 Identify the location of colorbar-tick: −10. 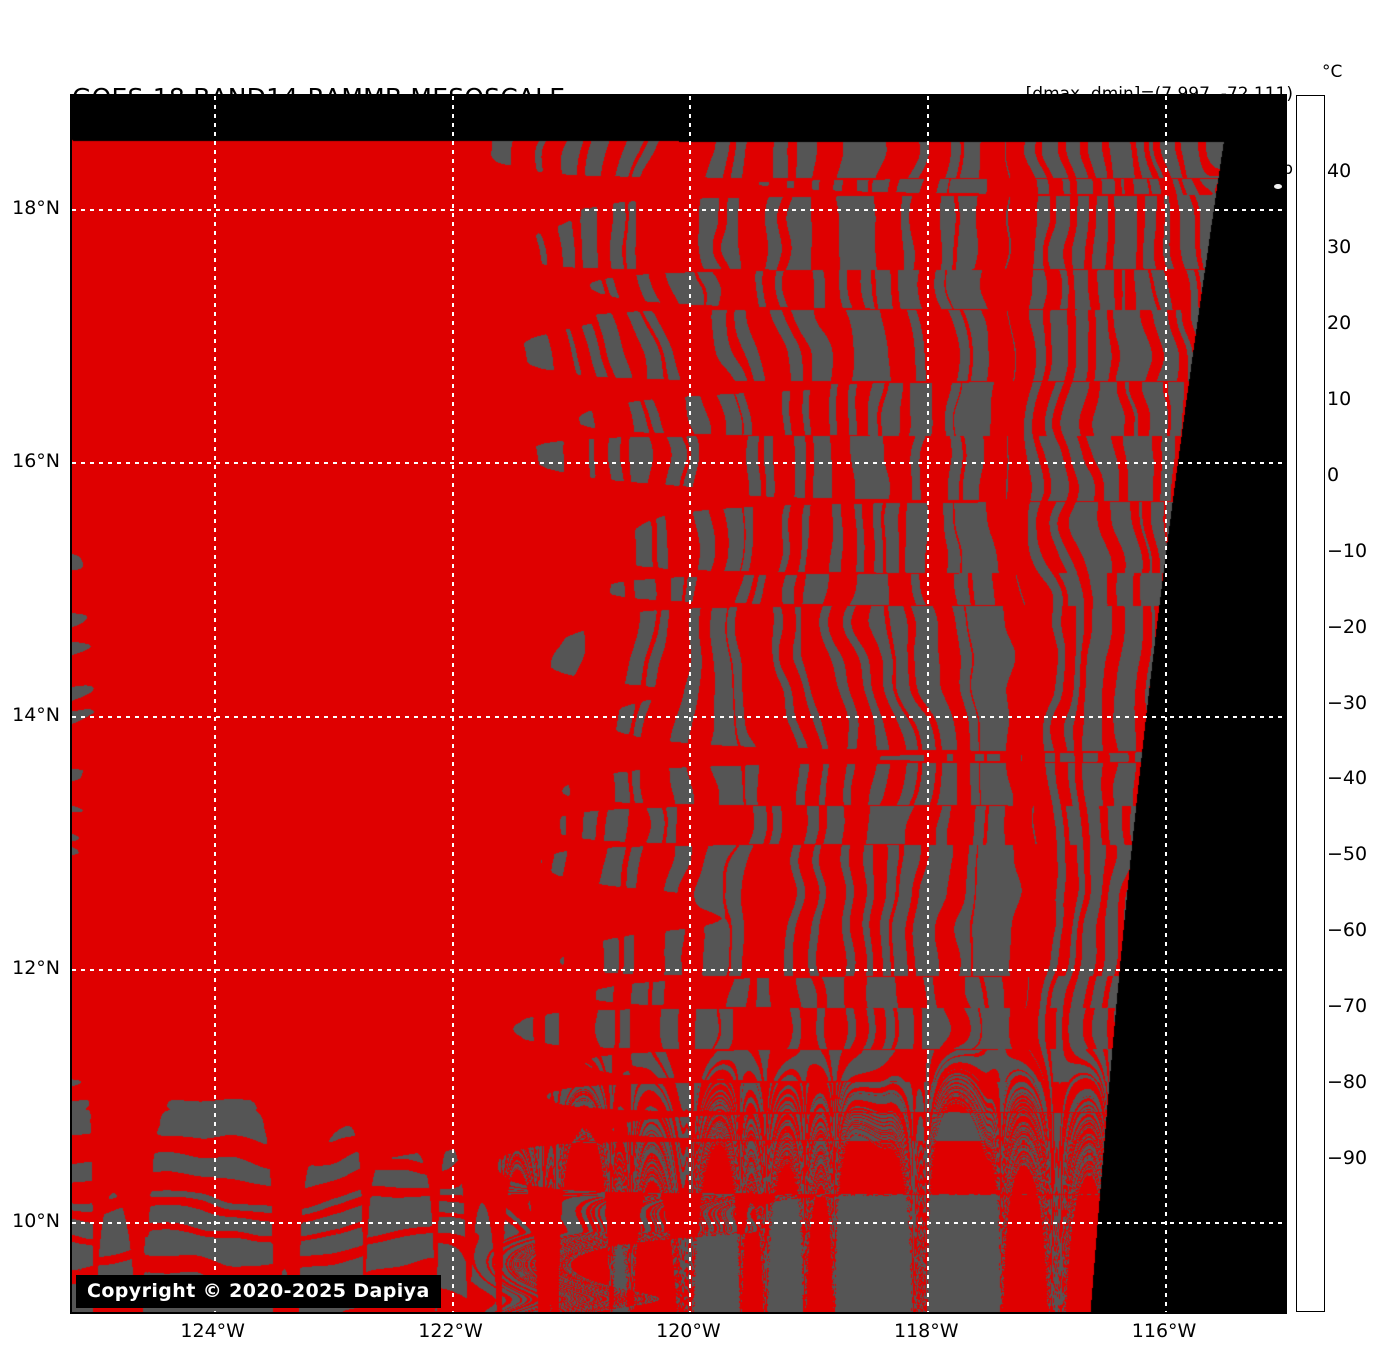
(1347, 550).